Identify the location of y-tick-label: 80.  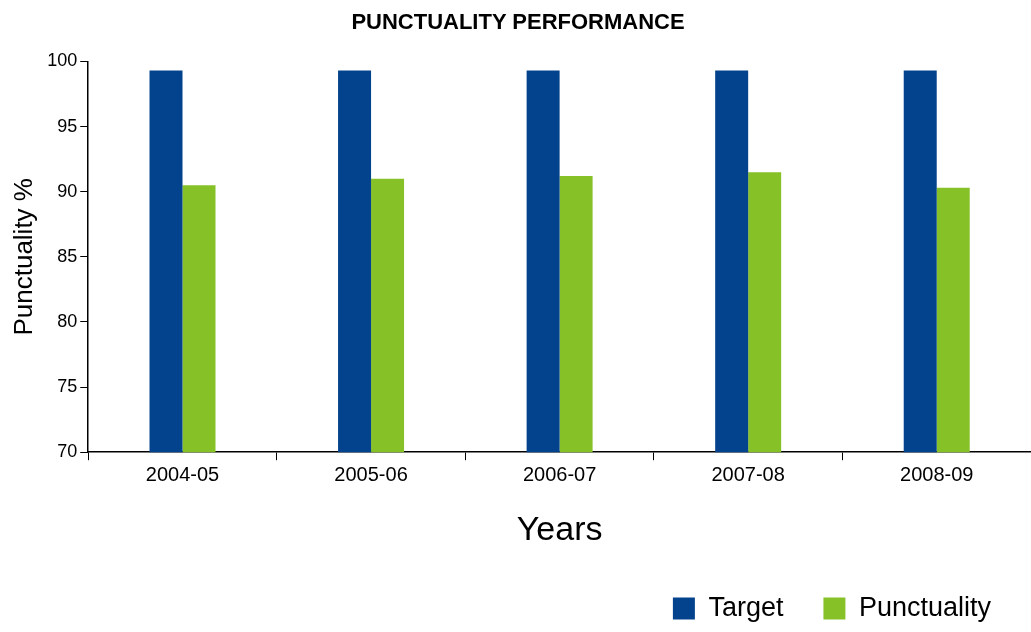
(67, 320).